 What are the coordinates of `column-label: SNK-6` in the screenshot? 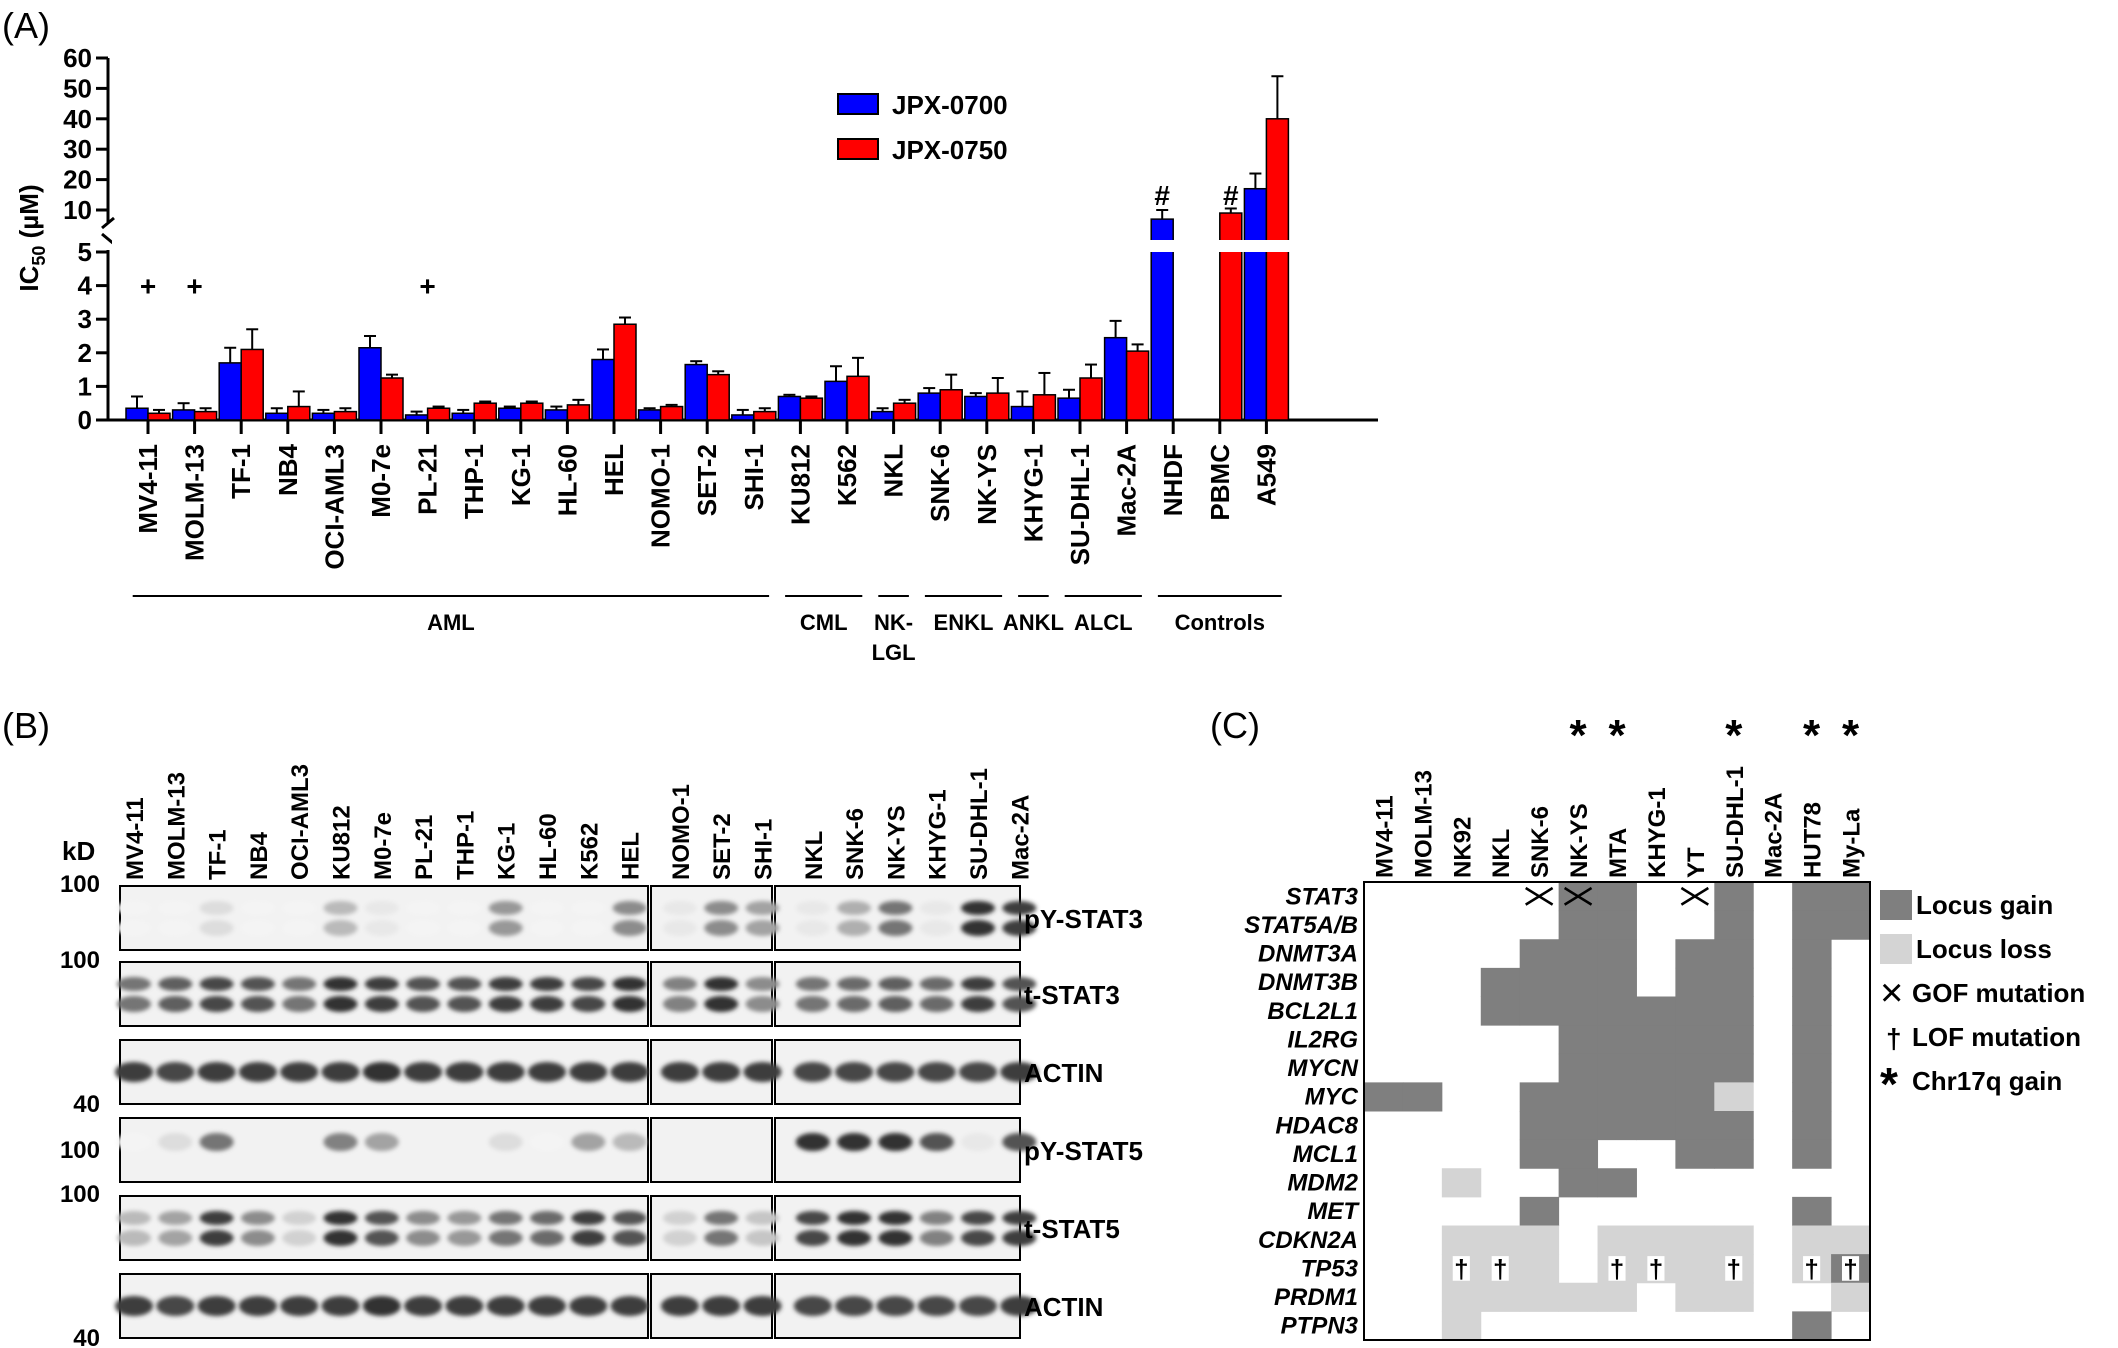 It's located at (1540, 842).